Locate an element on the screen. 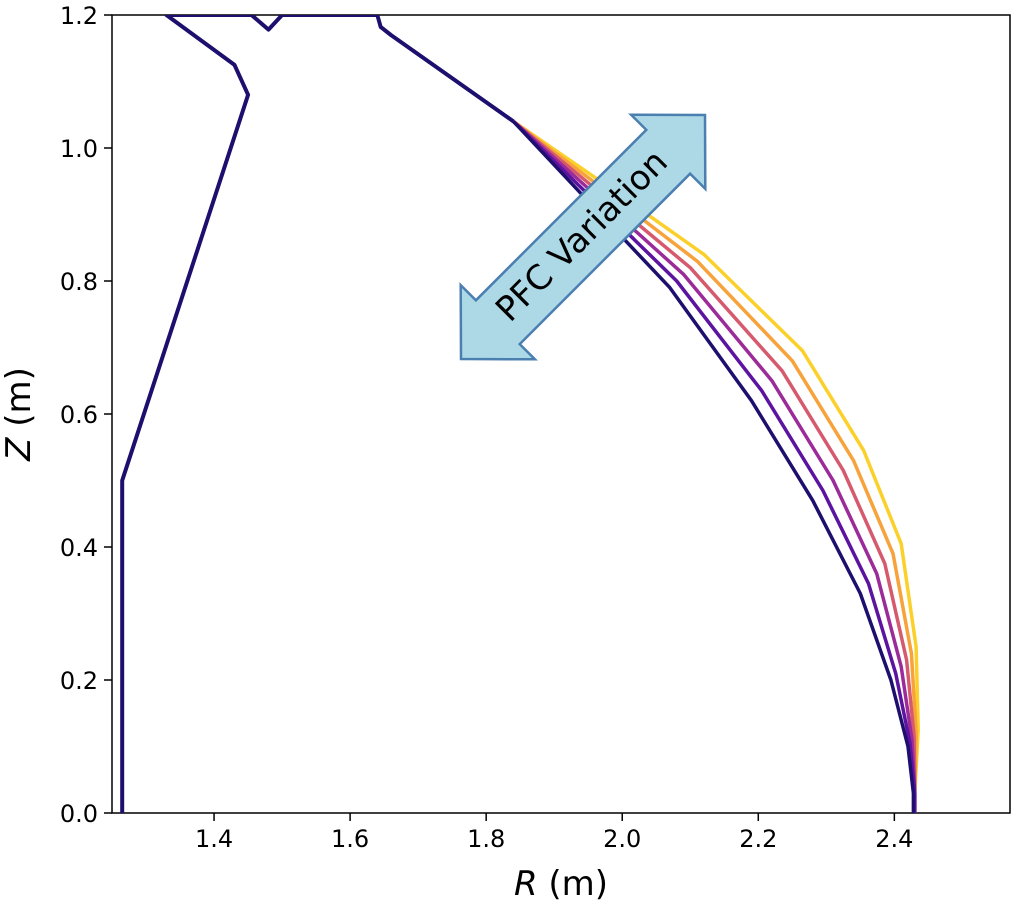 The width and height of the screenshot is (1025, 905). x-axis-ticks: 1.4 1.6 1.8 2.0 2.2 2.4 is located at coordinates (554, 833).